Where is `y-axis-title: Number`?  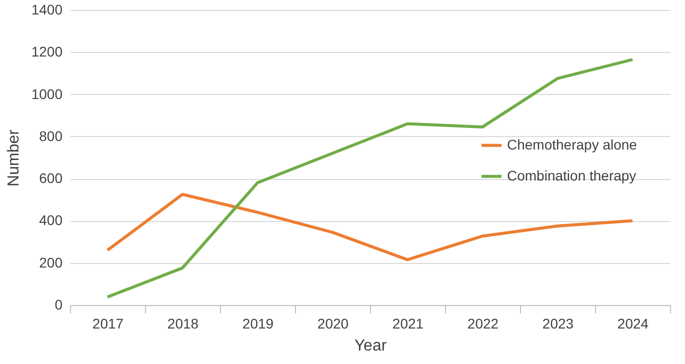 y-axis-title: Number is located at coordinates (13, 157).